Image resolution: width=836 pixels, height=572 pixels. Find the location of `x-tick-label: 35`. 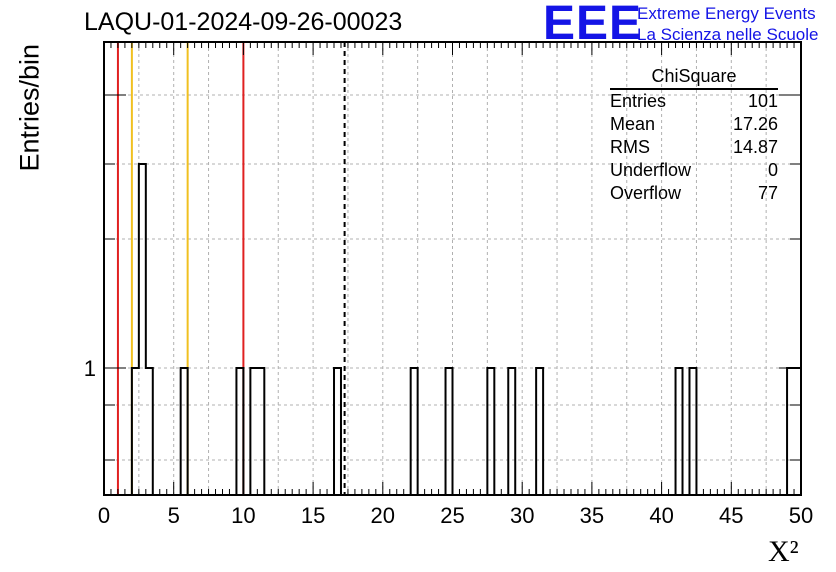

x-tick-label: 35 is located at coordinates (592, 515).